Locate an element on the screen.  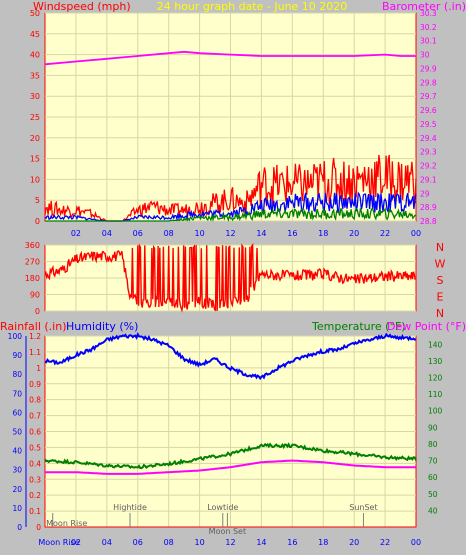
windspeed-tick-label: 50 is located at coordinates (35, 13).